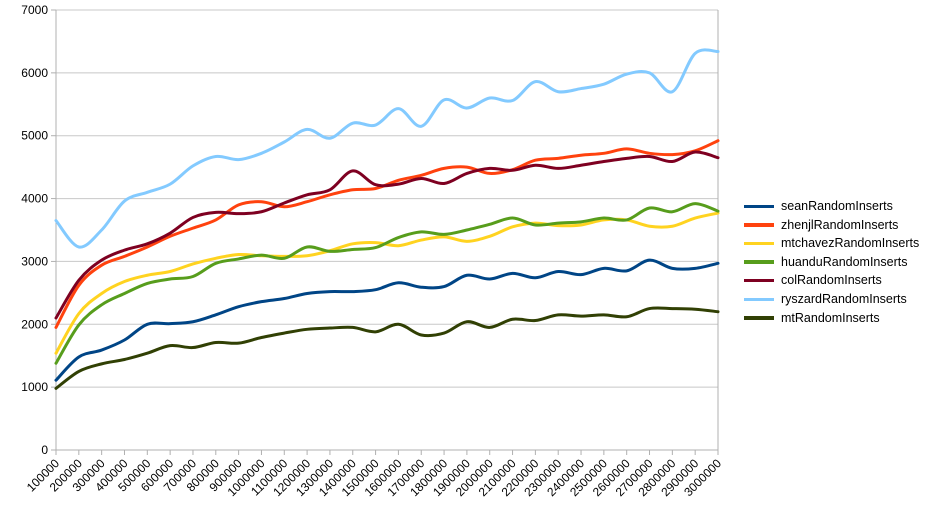 This screenshot has height=525, width=940. I want to click on legend-item-colRandomInserts: colRandomInserts, so click(831, 280).